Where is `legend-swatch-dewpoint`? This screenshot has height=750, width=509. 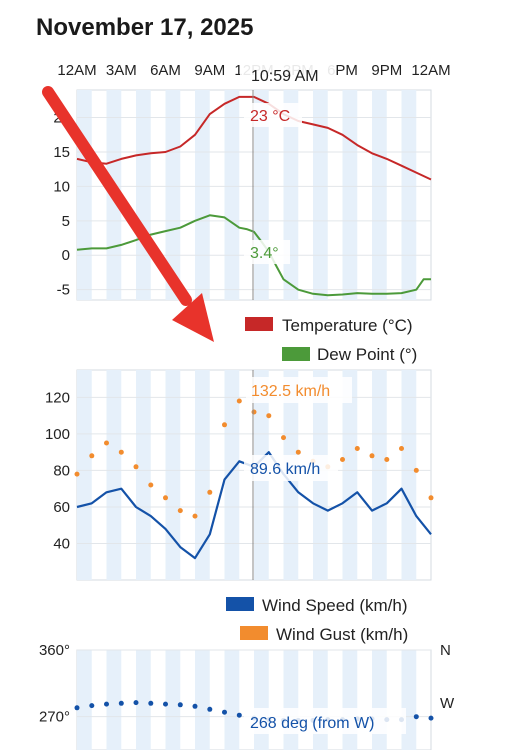
legend-swatch-dewpoint is located at coordinates (296, 354).